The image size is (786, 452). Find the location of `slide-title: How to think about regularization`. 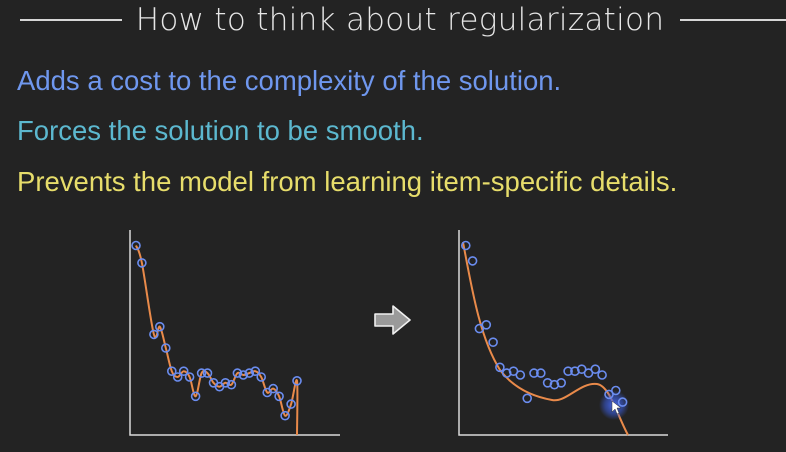

slide-title: How to think about regularization is located at coordinates (400, 20).